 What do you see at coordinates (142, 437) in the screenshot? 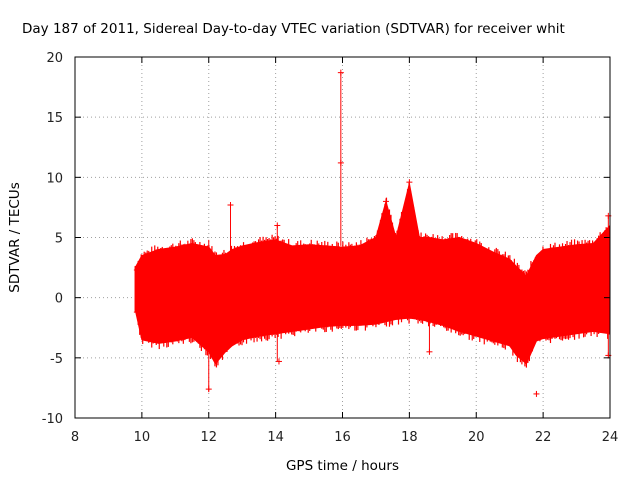
I see `x-tick-label: 10` at bounding box center [142, 437].